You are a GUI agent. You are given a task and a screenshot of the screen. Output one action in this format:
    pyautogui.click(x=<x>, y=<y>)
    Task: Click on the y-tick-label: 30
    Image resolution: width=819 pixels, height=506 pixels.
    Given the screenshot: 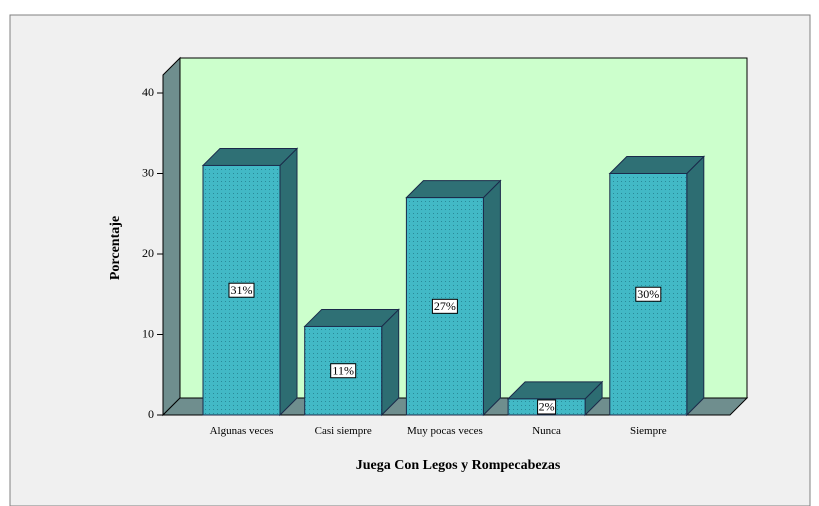 What is the action you would take?
    pyautogui.click(x=148, y=172)
    